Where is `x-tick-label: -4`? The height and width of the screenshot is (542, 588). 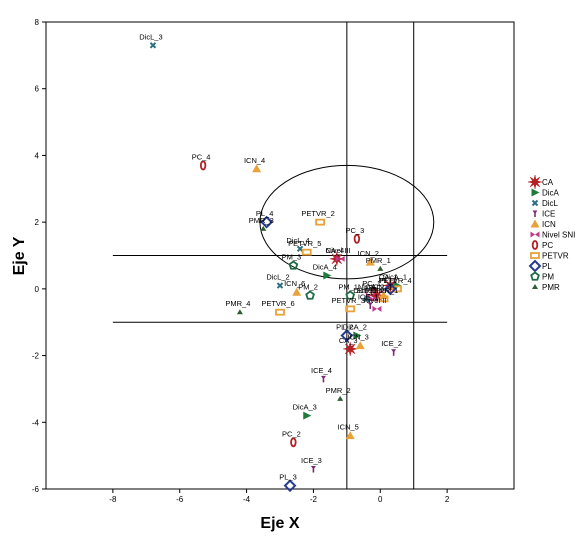 x-tick-label: -4 is located at coordinates (247, 499).